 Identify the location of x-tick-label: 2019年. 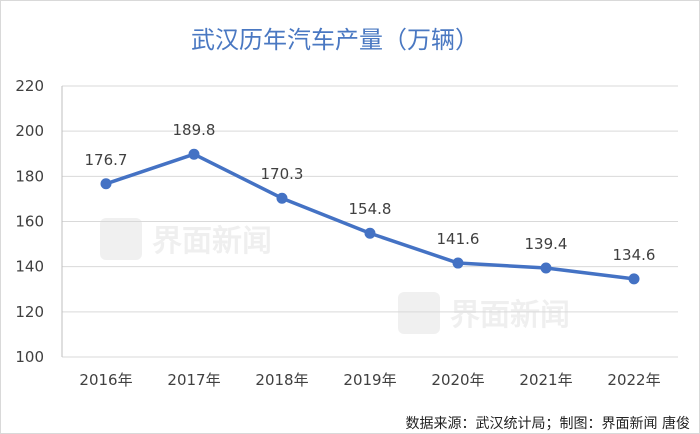
(369, 380).